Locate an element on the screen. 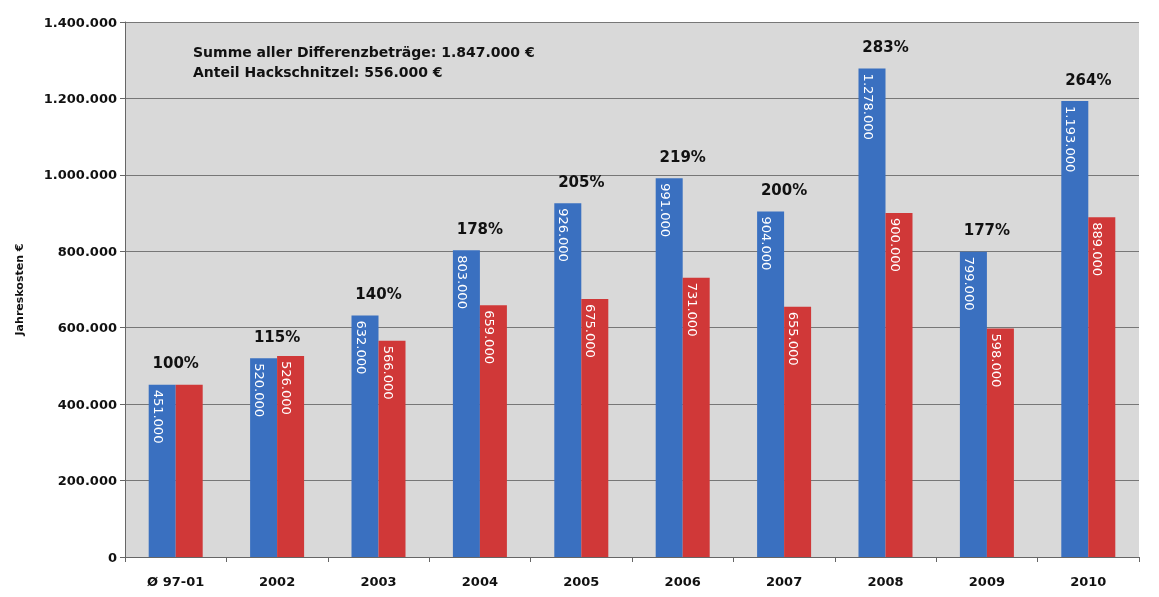 The height and width of the screenshot is (597, 1159). data-label: 659.000 is located at coordinates (489, 337).